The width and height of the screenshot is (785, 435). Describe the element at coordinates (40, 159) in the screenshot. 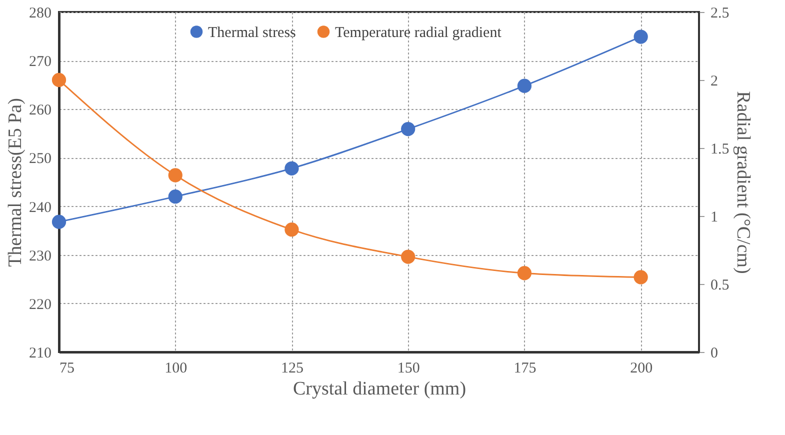

I see `y-tick-label: 250` at that location.